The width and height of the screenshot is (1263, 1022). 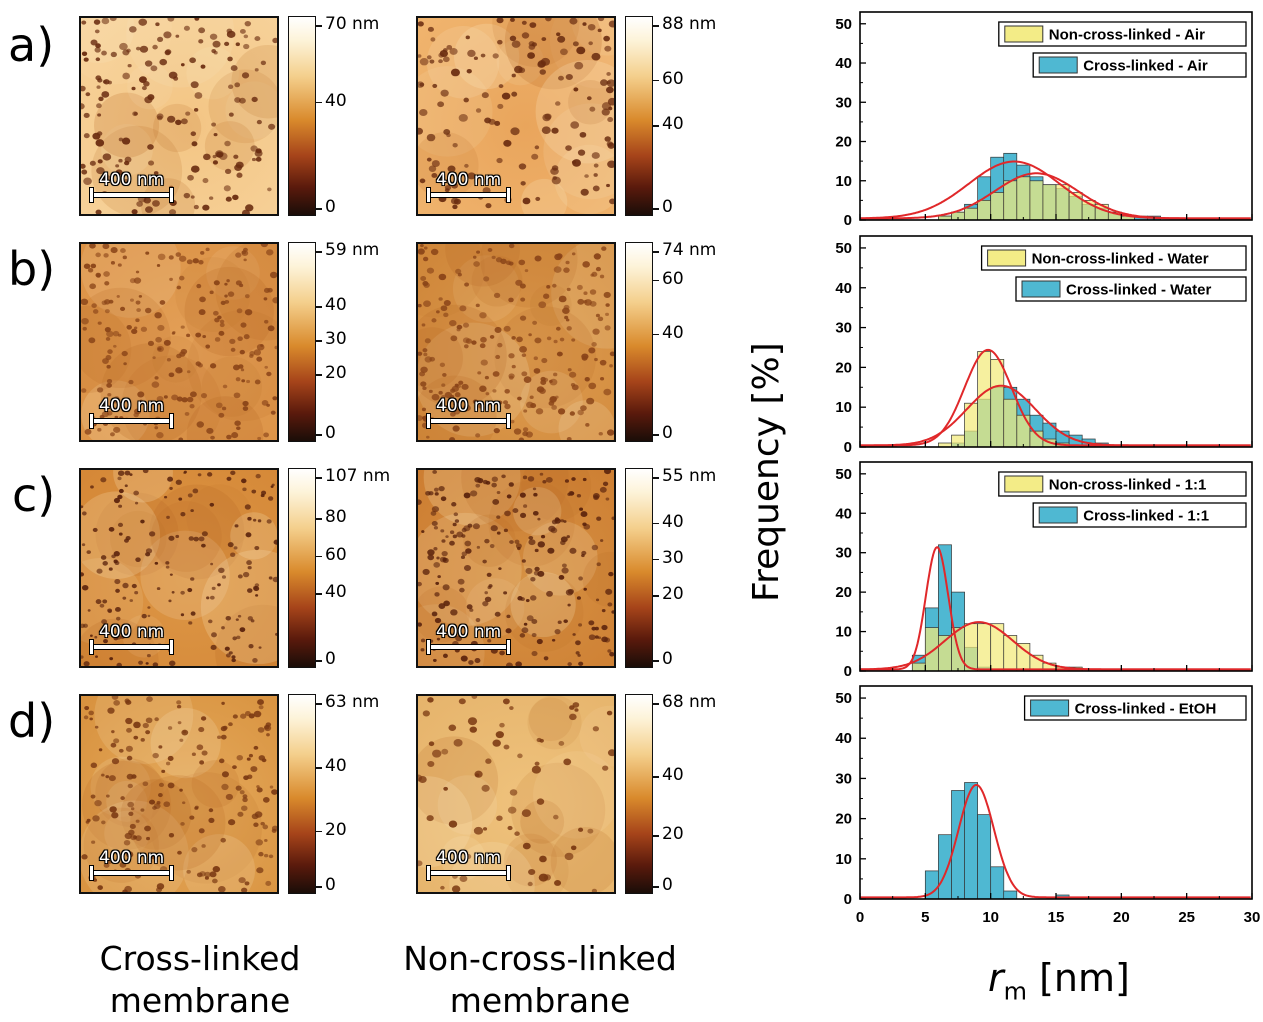 I want to click on colorbar-tick-label: 107 nm, so click(x=358, y=476).